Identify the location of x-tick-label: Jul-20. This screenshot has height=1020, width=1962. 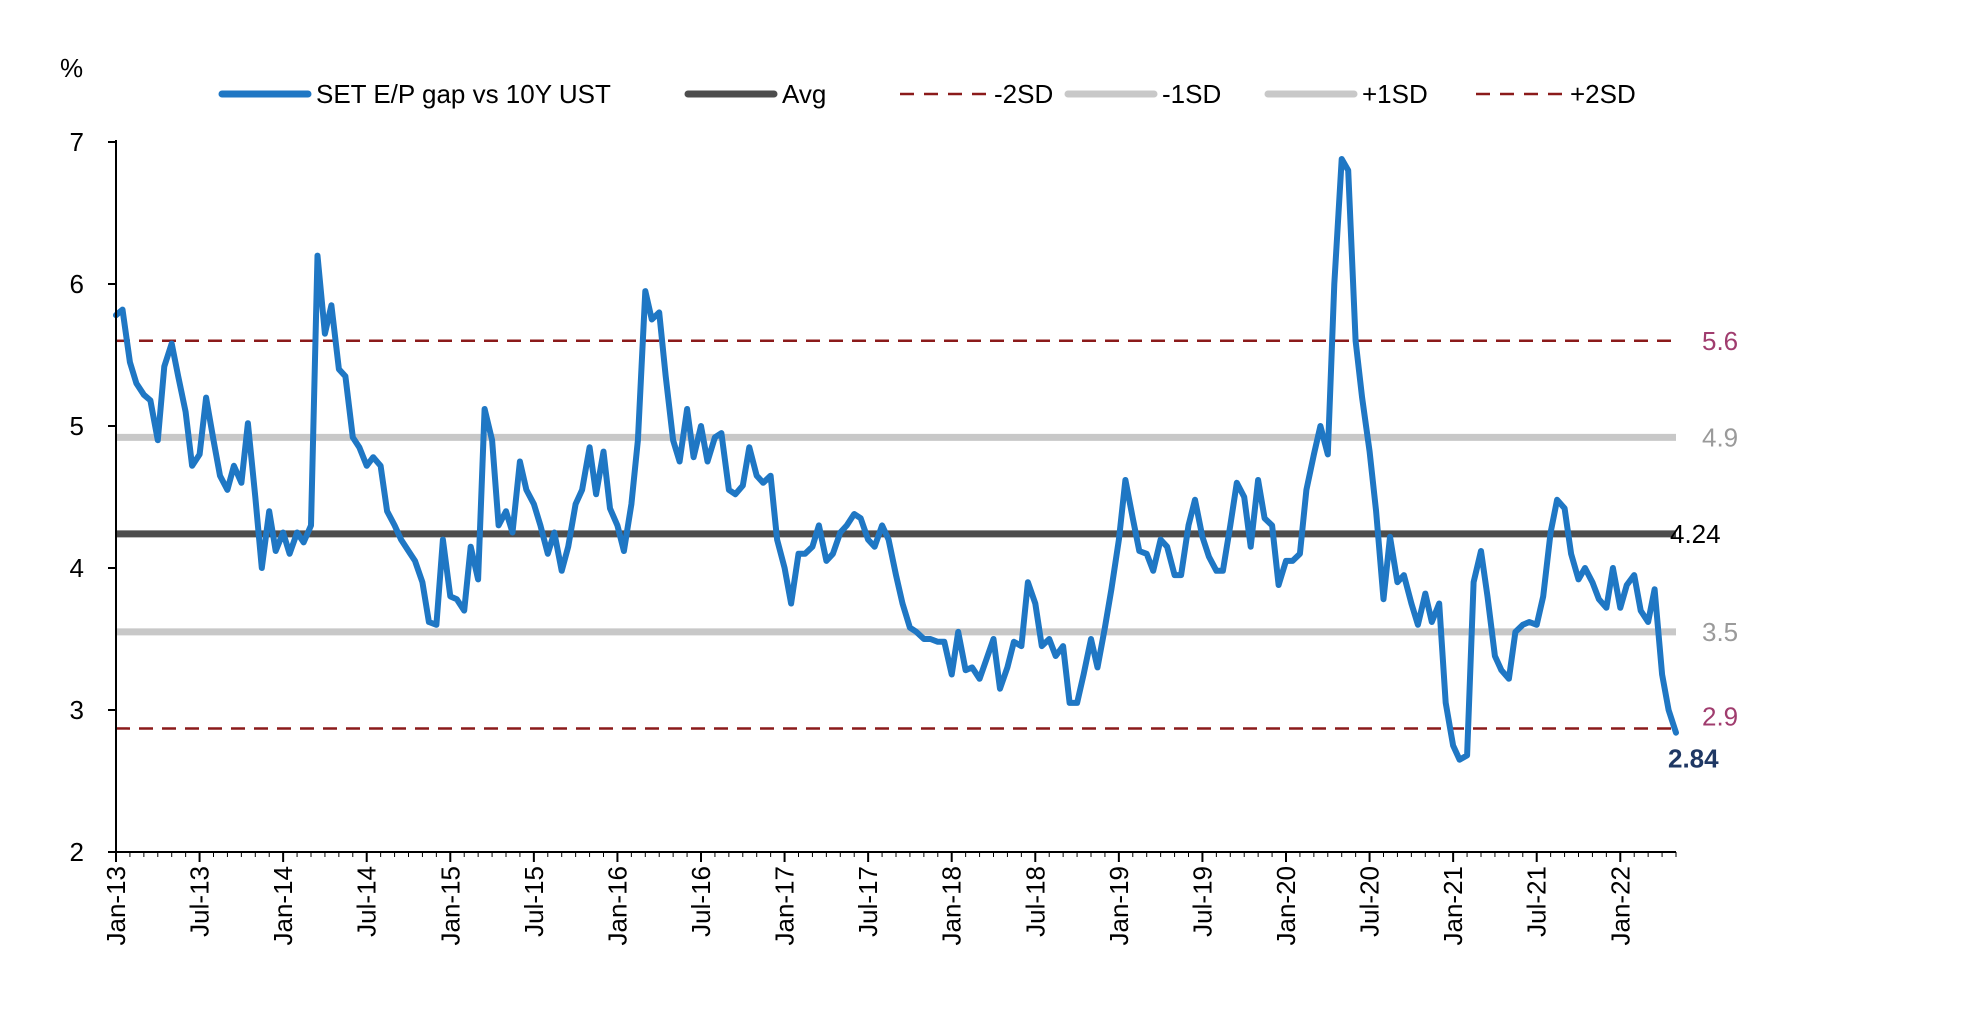
(1370, 901).